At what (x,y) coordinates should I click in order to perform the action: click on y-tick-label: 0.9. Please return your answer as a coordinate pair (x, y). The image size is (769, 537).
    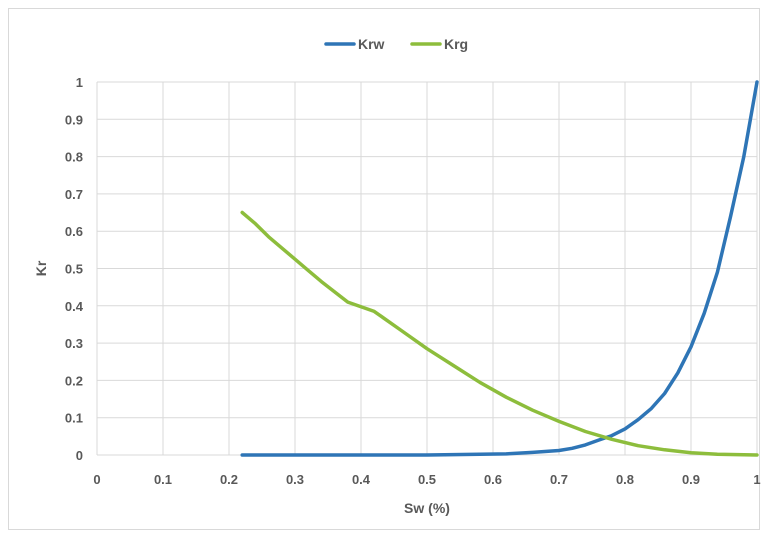
    Looking at the image, I should click on (74, 119).